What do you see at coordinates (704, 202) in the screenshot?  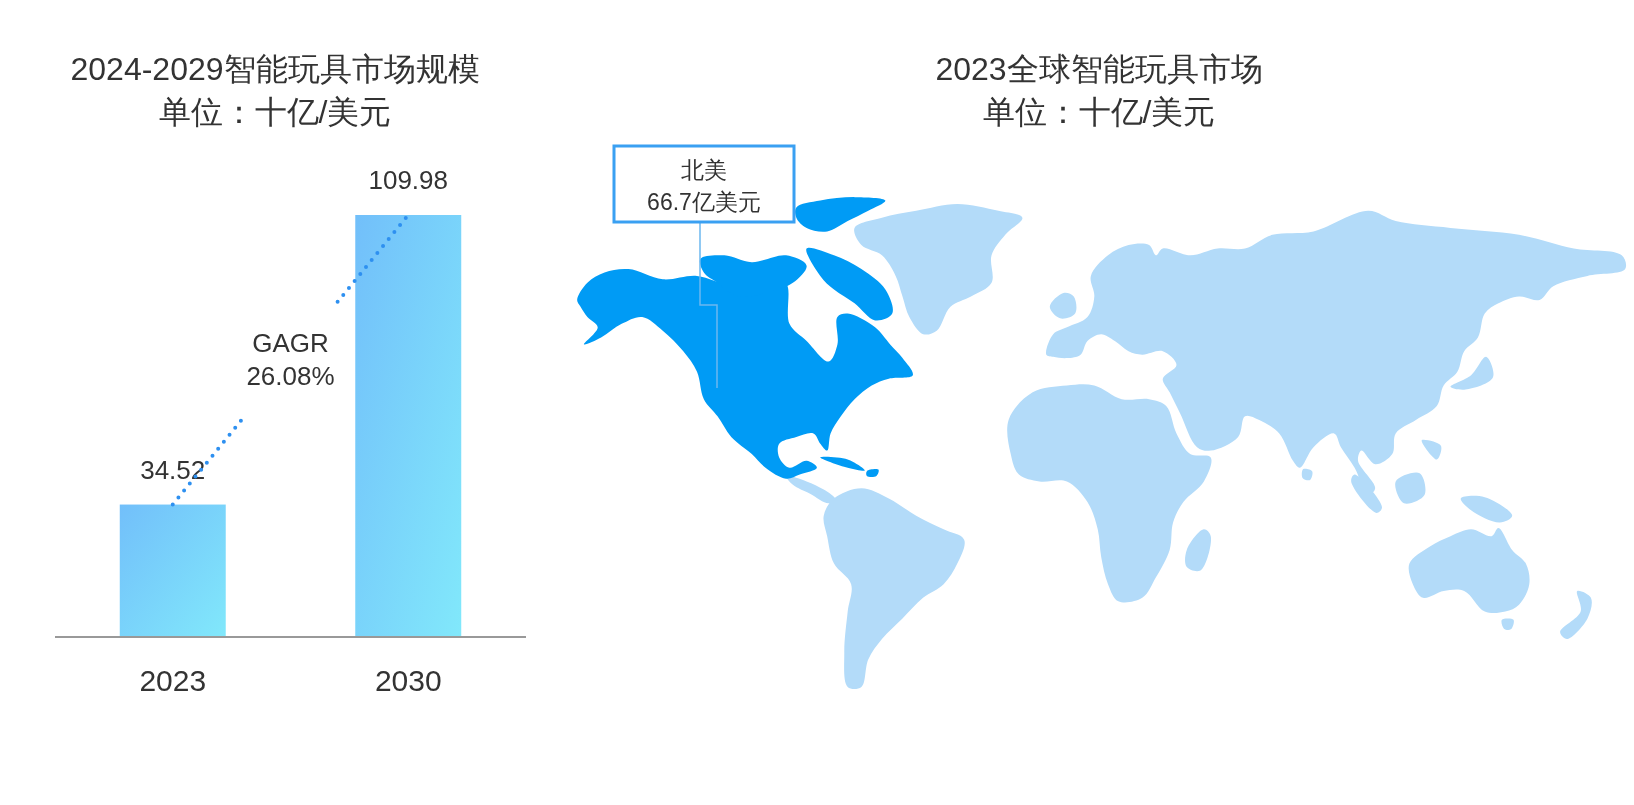 I see `data-label: 66.7亿美元` at bounding box center [704, 202].